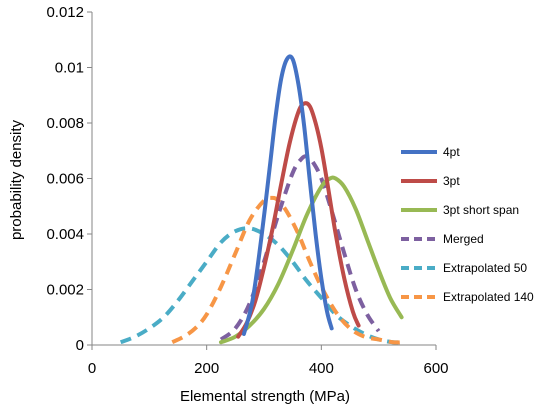  What do you see at coordinates (92, 368) in the screenshot?
I see `x-tick-label: 0` at bounding box center [92, 368].